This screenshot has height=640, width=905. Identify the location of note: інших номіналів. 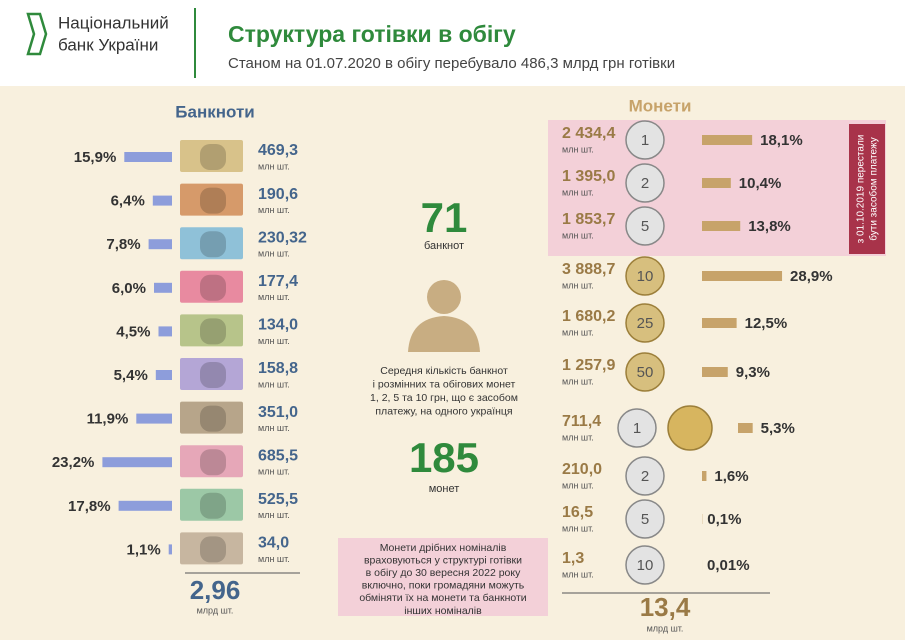
(443, 611).